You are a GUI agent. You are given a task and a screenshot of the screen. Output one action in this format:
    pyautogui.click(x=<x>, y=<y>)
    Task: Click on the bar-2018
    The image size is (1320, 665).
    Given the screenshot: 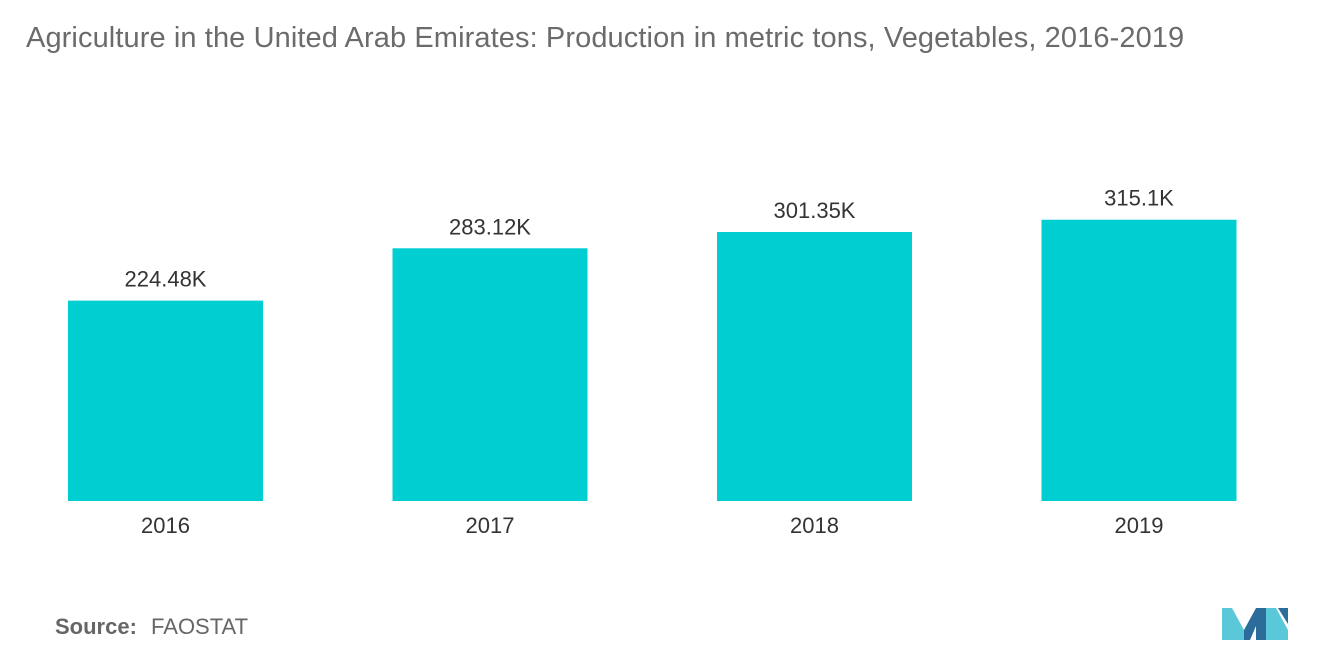 What is the action you would take?
    pyautogui.click(x=814, y=367)
    